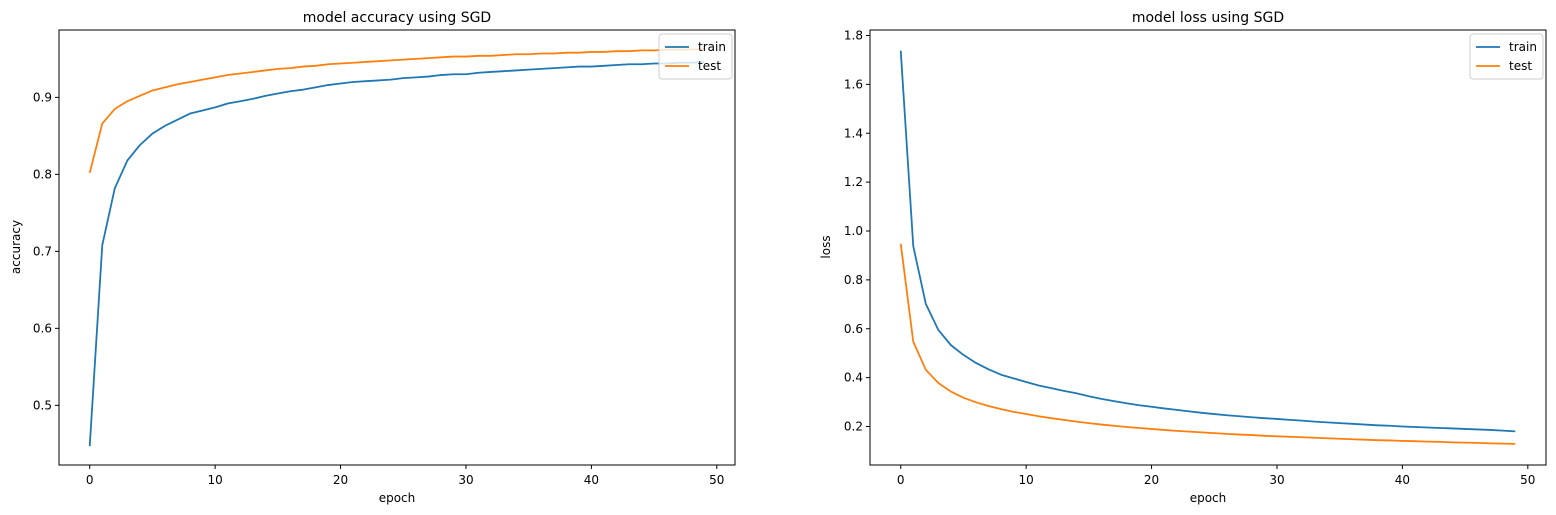 The image size is (1556, 515). I want to click on y-tick-label: 1.0, so click(853, 231).